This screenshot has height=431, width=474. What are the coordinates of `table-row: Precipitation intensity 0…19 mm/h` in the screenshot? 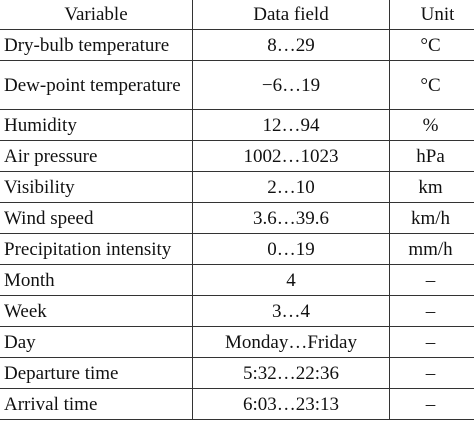 It's located at (237, 249).